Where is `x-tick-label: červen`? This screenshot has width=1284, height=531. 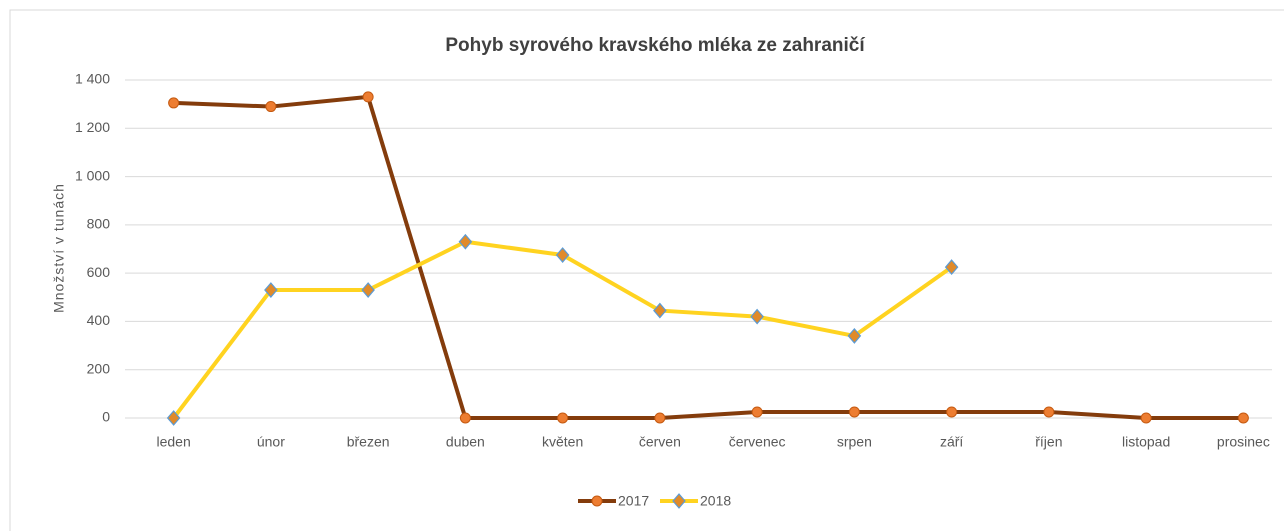
x-tick-label: červen is located at coordinates (660, 442).